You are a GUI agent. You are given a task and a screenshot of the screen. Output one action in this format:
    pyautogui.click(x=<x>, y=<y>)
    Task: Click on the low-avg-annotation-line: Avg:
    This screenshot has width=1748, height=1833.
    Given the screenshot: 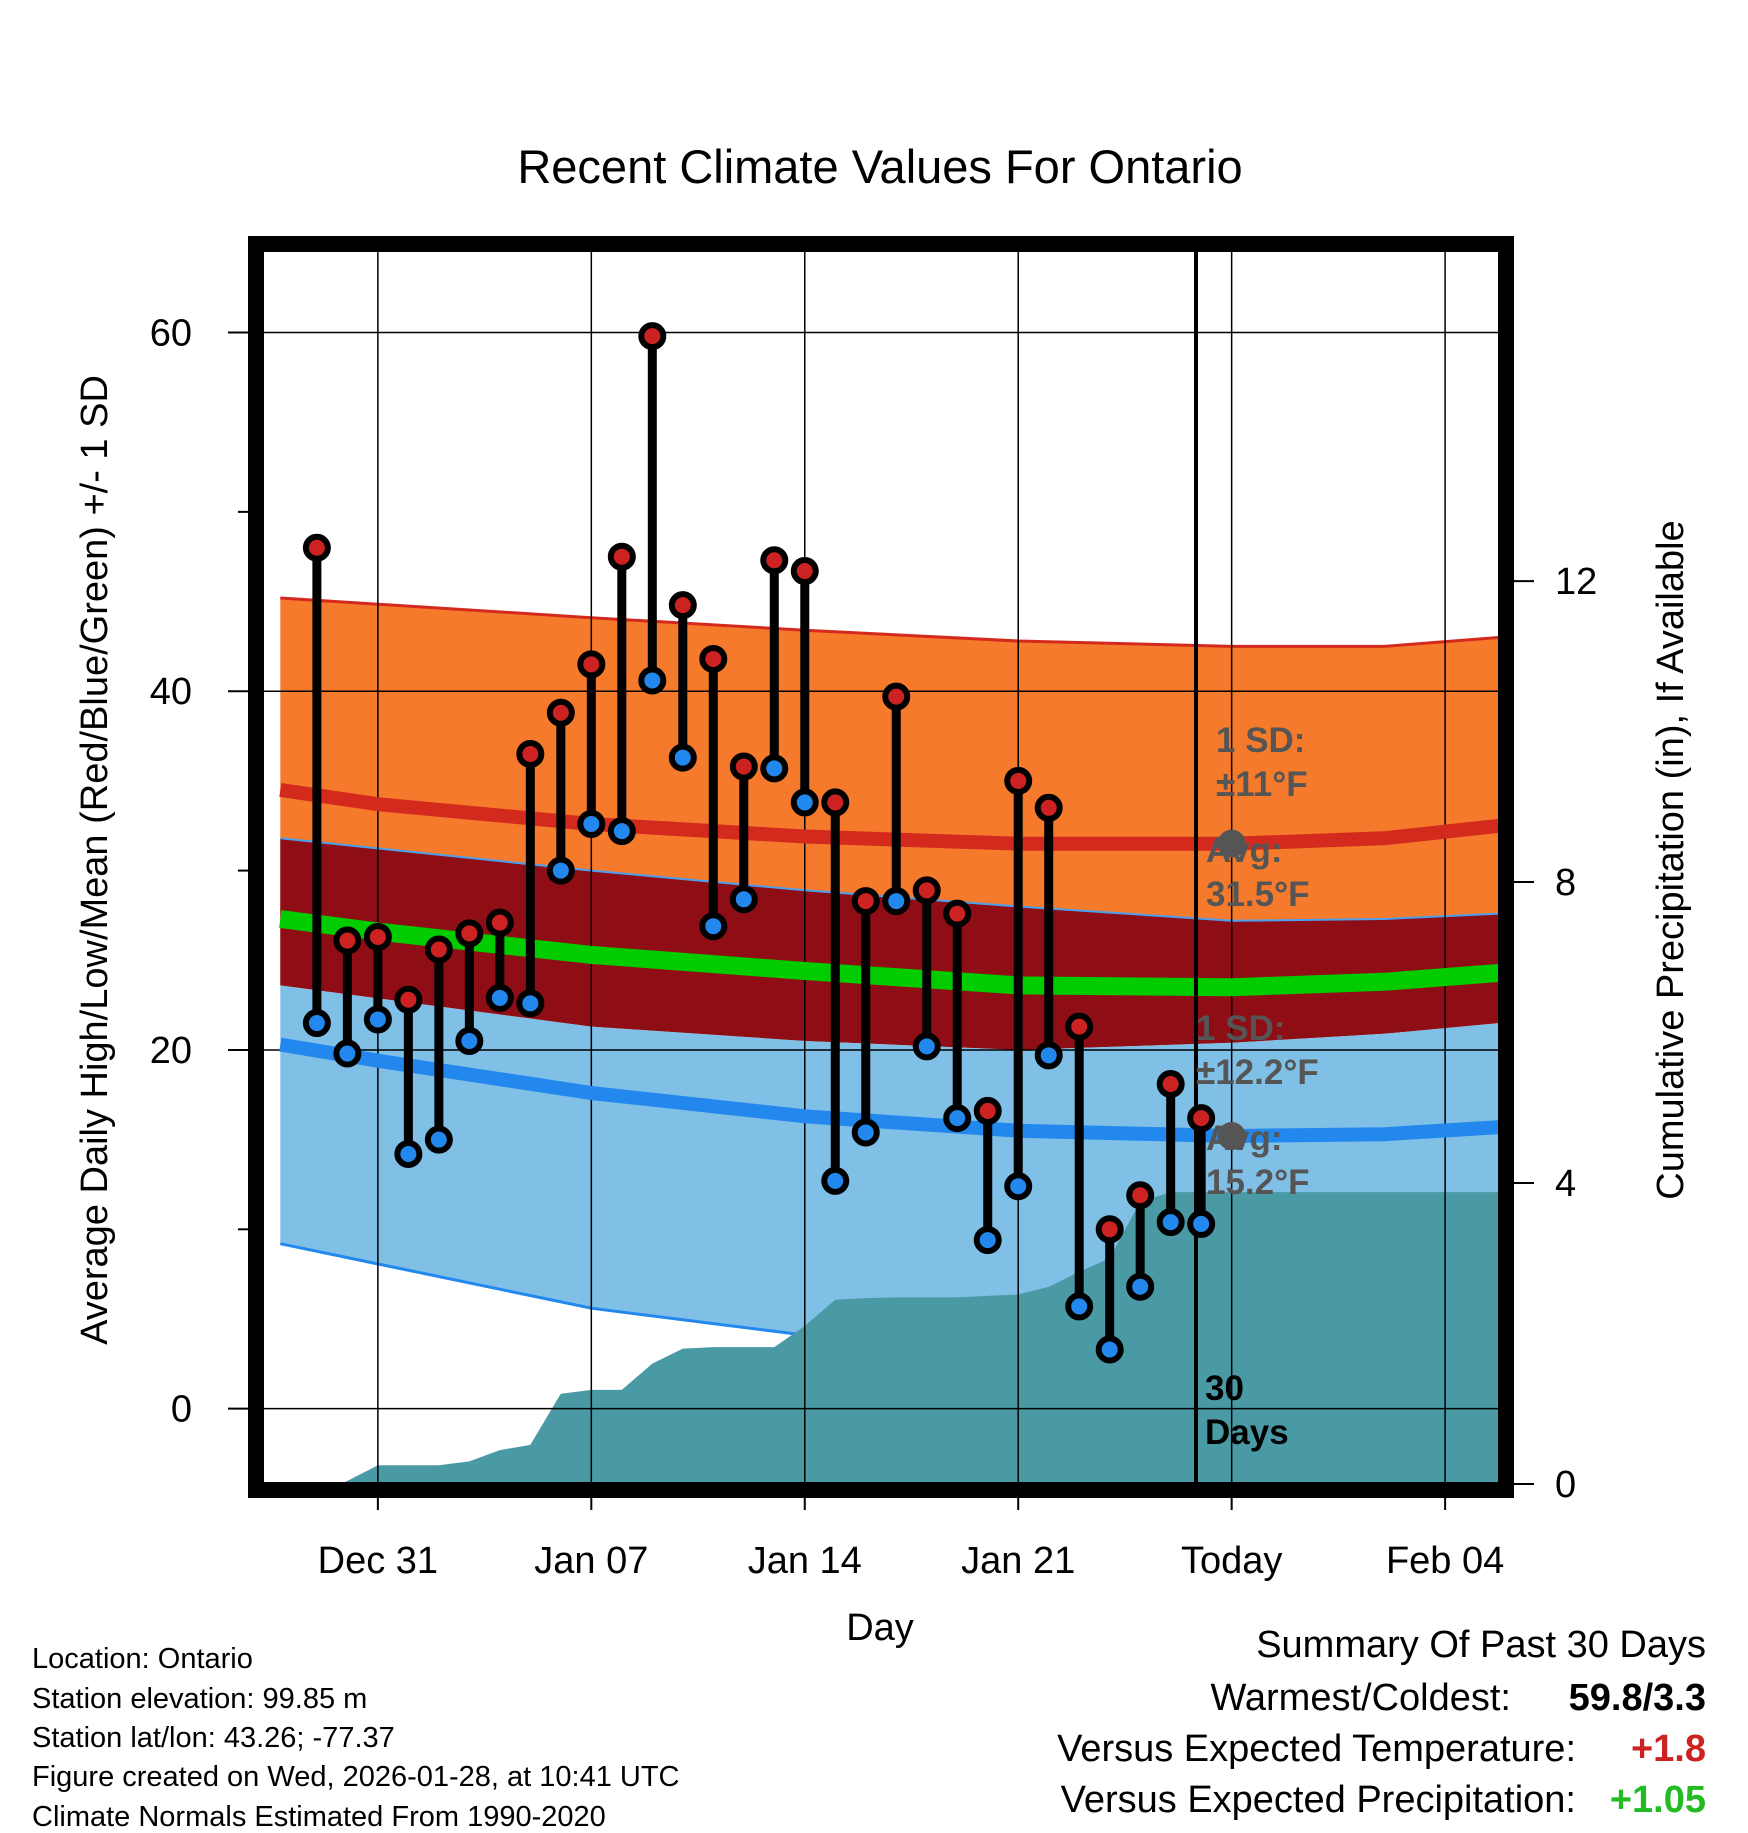 What is the action you would take?
    pyautogui.click(x=1244, y=1138)
    